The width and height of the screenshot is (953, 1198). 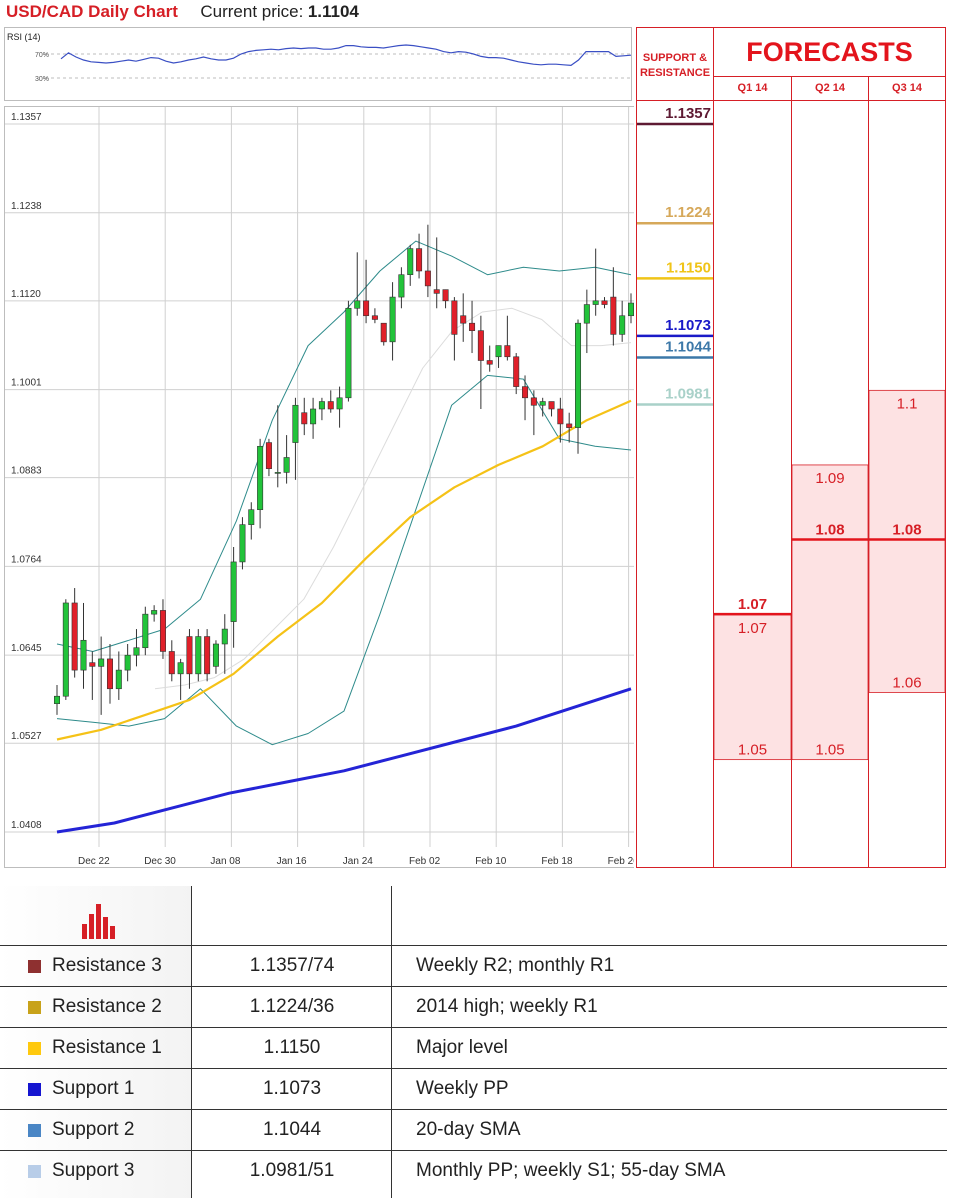 What do you see at coordinates (34, 1048) in the screenshot?
I see `resistance-1-swatch` at bounding box center [34, 1048].